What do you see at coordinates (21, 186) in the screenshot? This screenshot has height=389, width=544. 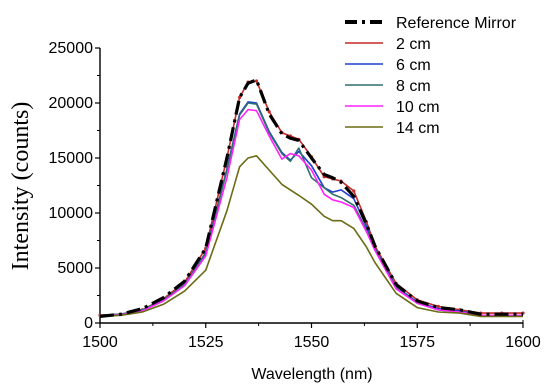 I see `y-axis-label: Intensity (counts)` at bounding box center [21, 186].